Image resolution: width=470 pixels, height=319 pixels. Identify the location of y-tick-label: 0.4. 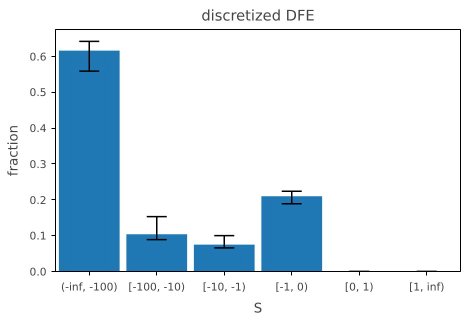
(38, 129).